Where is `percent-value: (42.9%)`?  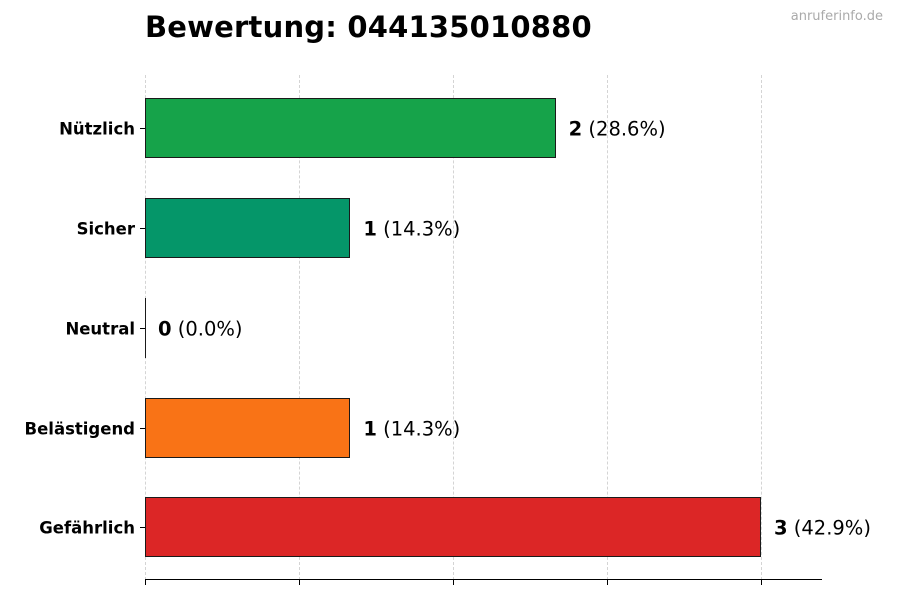 percent-value: (42.9%) is located at coordinates (829, 528).